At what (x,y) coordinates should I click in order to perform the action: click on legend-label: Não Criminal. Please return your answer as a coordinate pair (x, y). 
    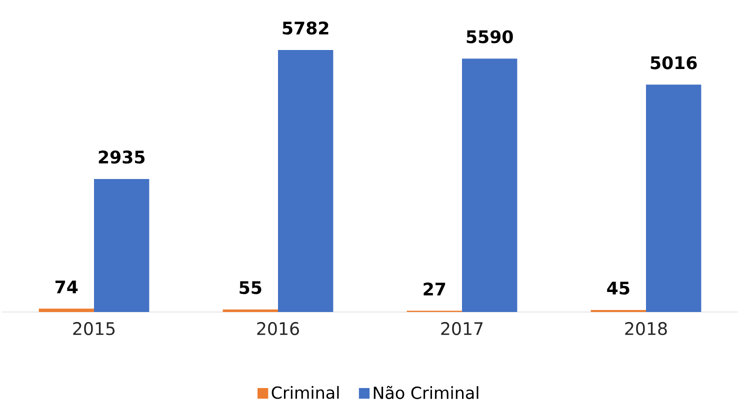
    Looking at the image, I should click on (426, 393).